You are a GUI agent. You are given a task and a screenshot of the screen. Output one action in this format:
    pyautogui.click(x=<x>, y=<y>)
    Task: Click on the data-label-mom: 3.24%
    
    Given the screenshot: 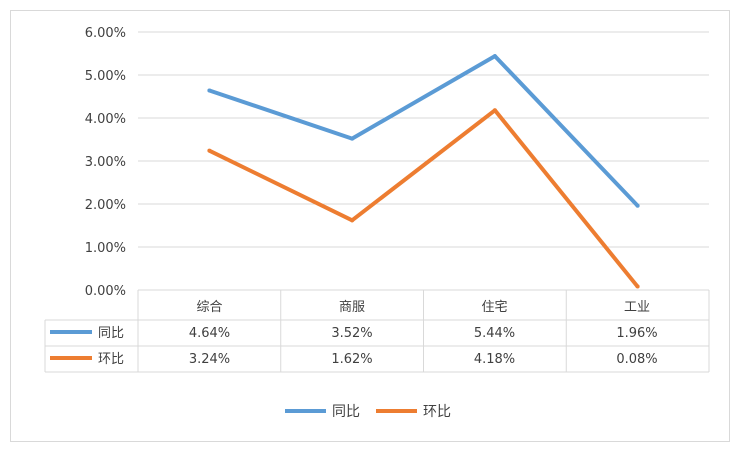 What is the action you would take?
    pyautogui.click(x=209, y=359)
    